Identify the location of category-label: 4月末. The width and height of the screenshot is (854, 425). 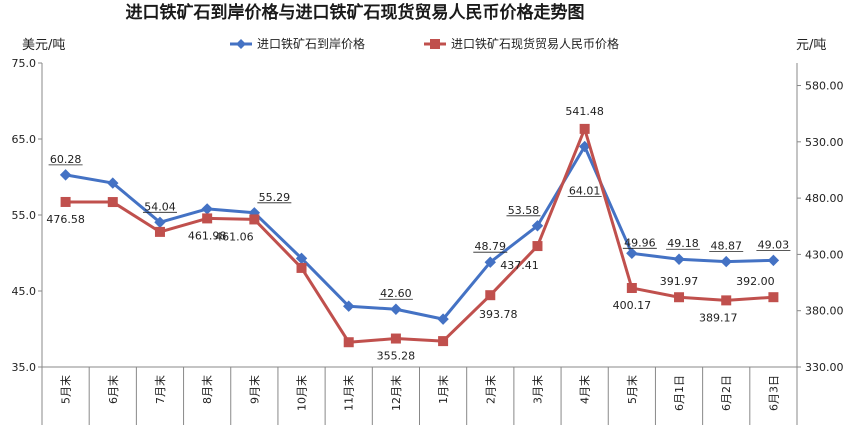
(585, 389).